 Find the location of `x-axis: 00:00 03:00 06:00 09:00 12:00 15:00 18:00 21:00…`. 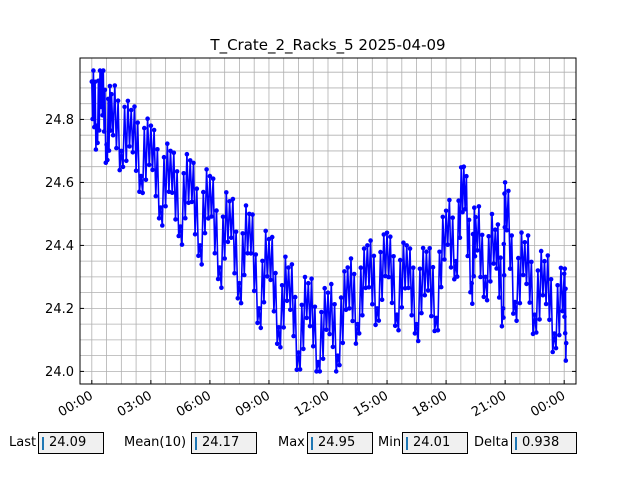

x-axis: 00:00 03:00 06:00 09:00 12:00 15:00 18:00 21:00… is located at coordinates (312, 400).